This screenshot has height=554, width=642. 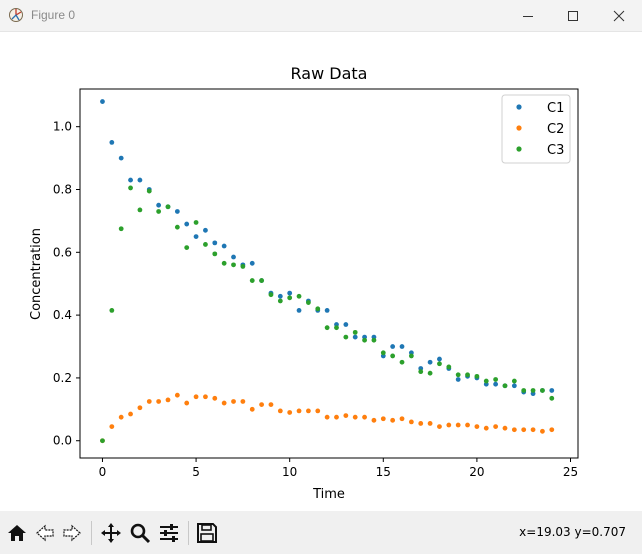 I want to click on back-button, so click(x=45, y=533).